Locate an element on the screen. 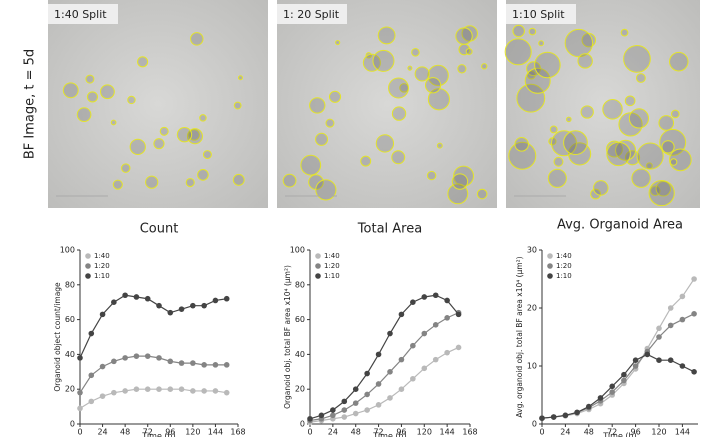 The width and height of the screenshot is (702, 441). x-tick-label: 96 is located at coordinates (401, 432).